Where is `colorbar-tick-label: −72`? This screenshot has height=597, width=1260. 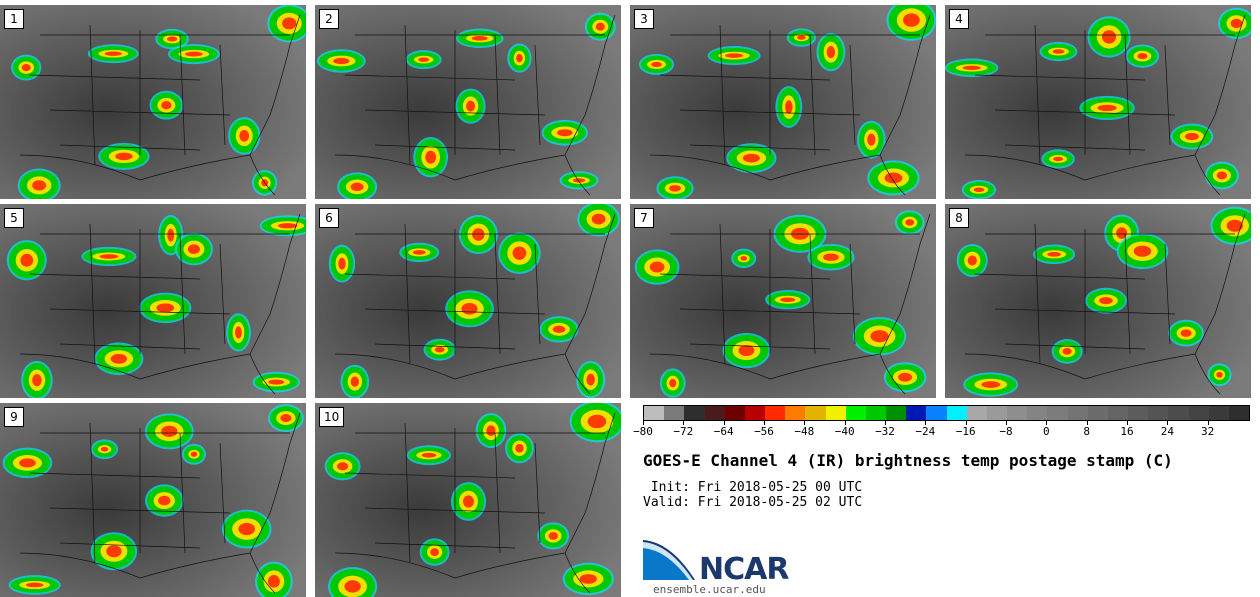 colorbar-tick-label: −72 is located at coordinates (683, 431).